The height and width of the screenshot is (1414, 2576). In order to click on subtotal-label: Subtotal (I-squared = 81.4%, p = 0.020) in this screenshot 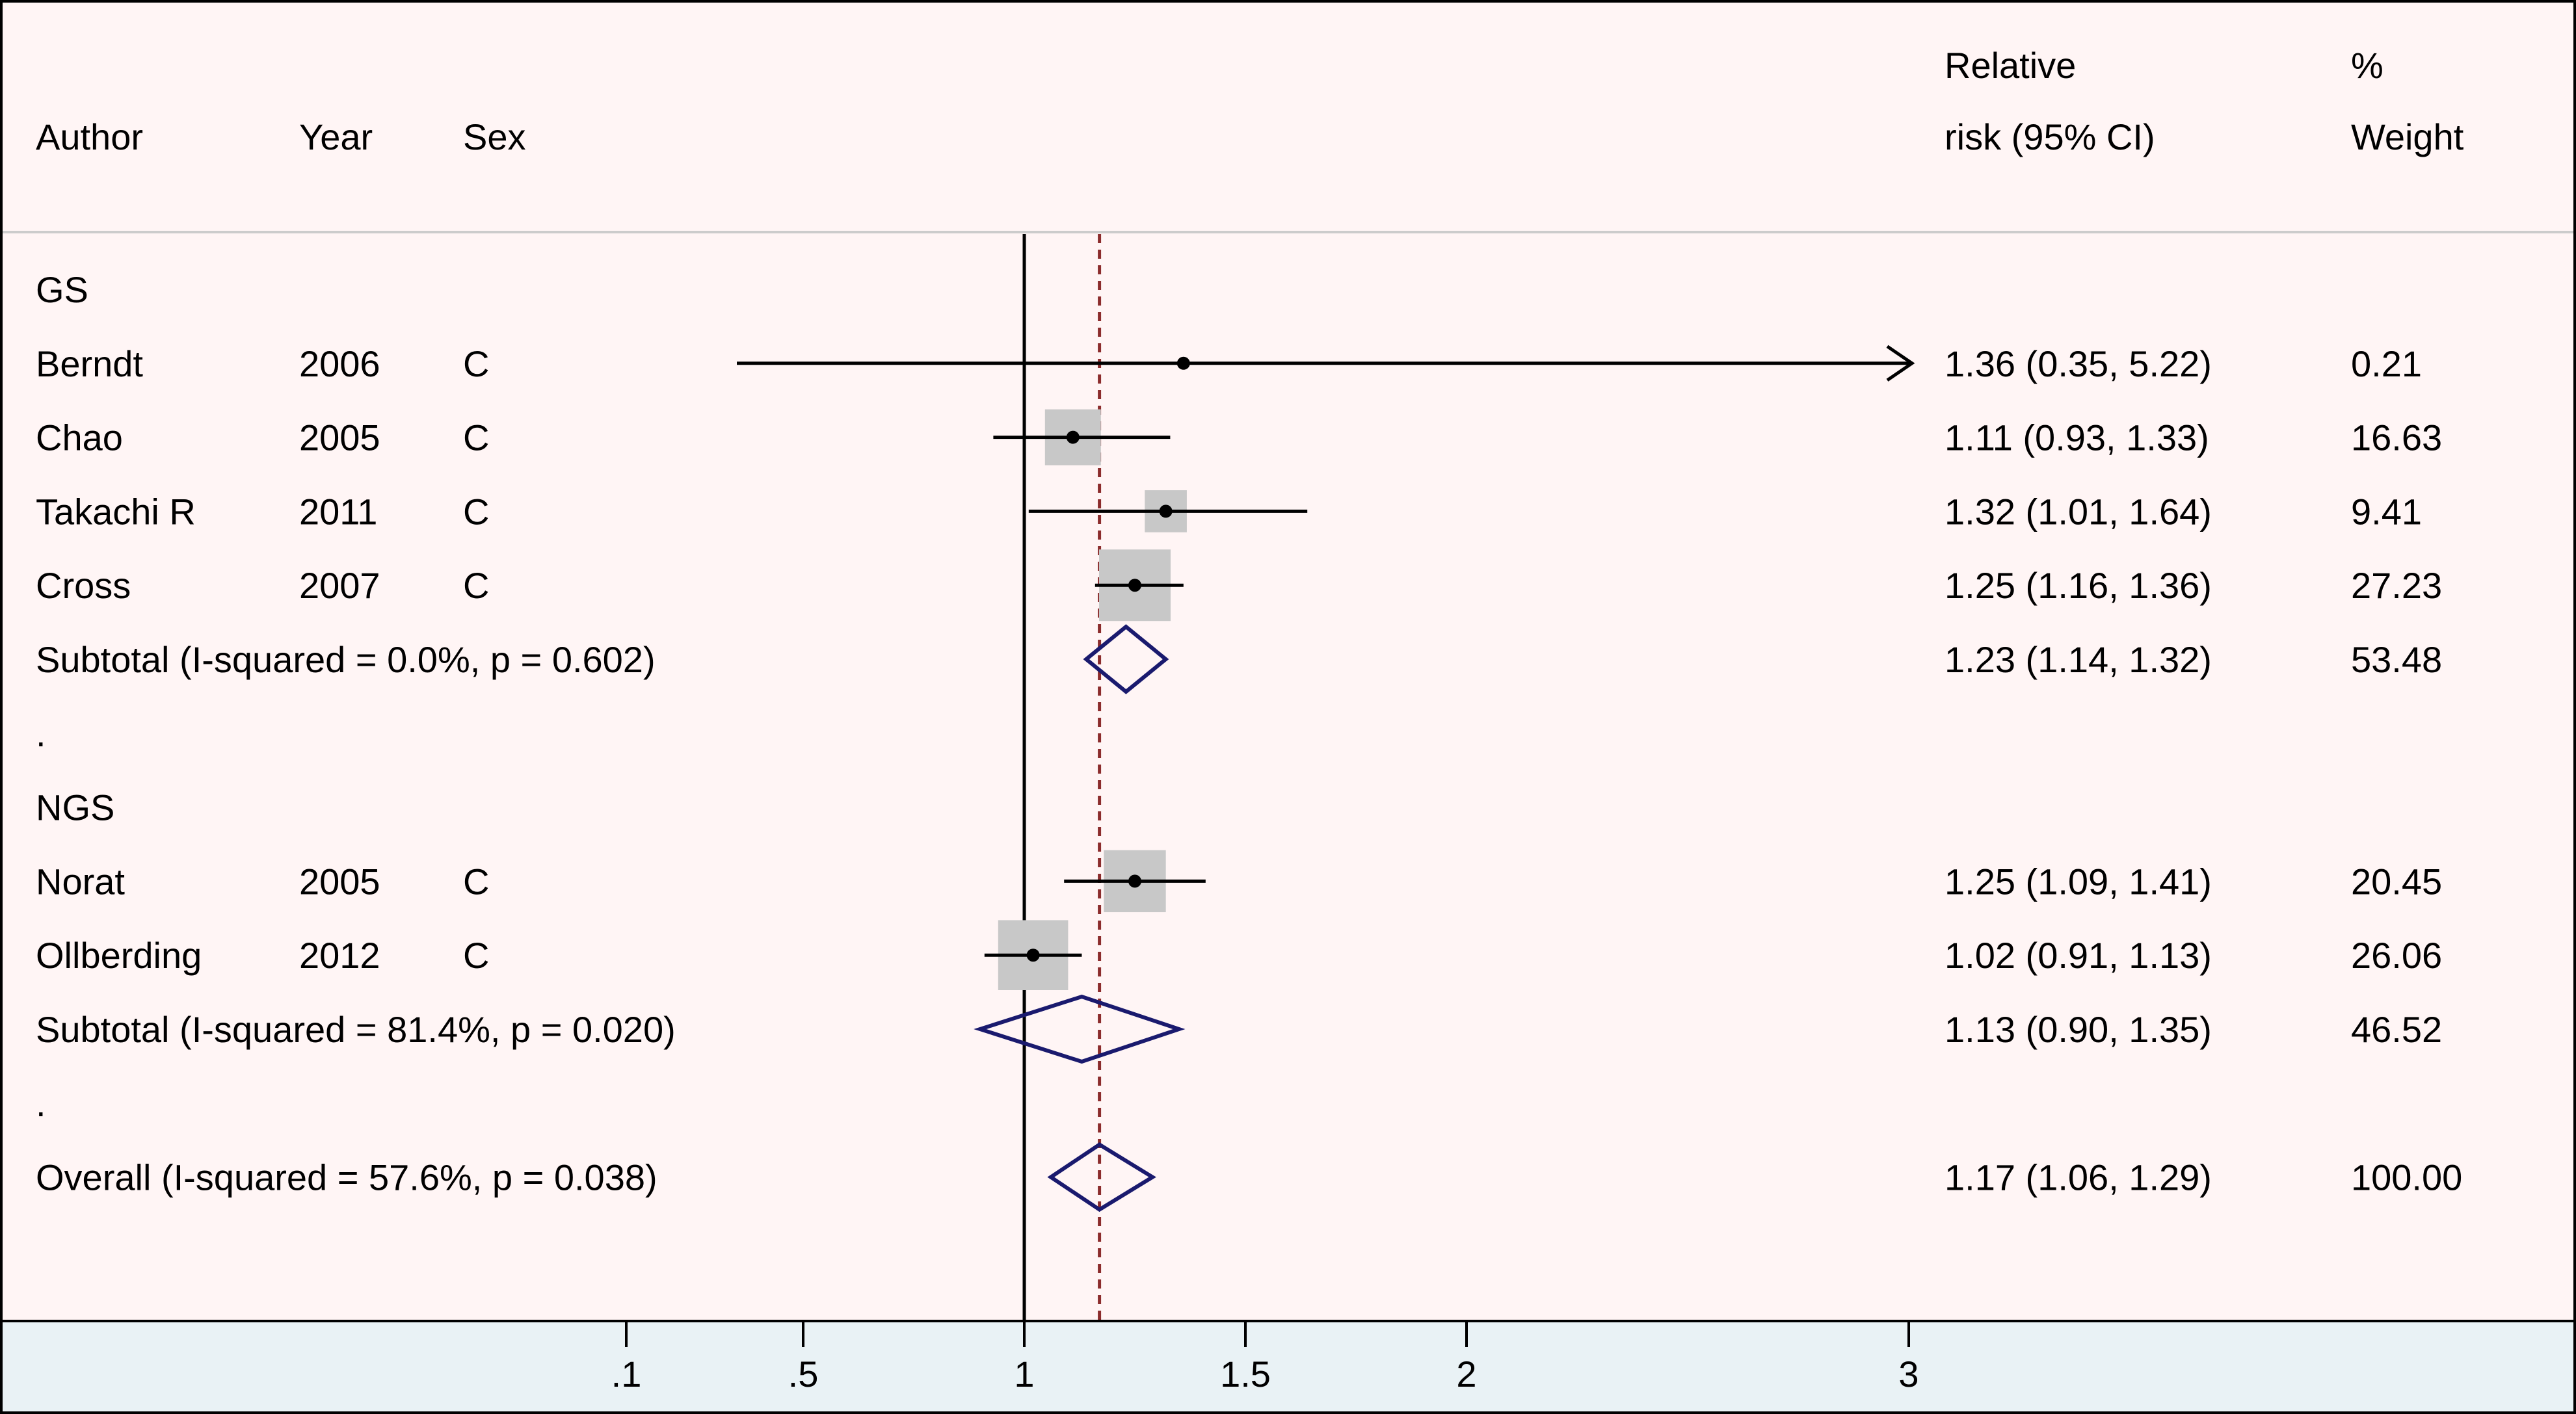, I will do `click(356, 1029)`.